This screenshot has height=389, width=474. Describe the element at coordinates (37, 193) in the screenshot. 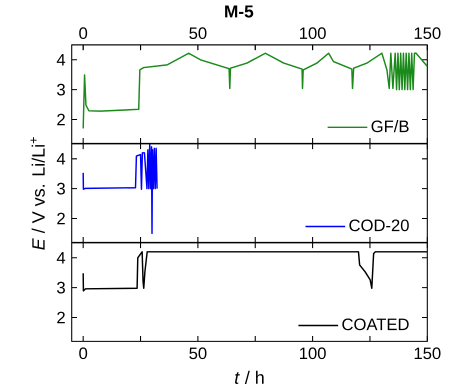

I see `y-axis-title: E / V vs. Li/Li$^{+}$` at that location.